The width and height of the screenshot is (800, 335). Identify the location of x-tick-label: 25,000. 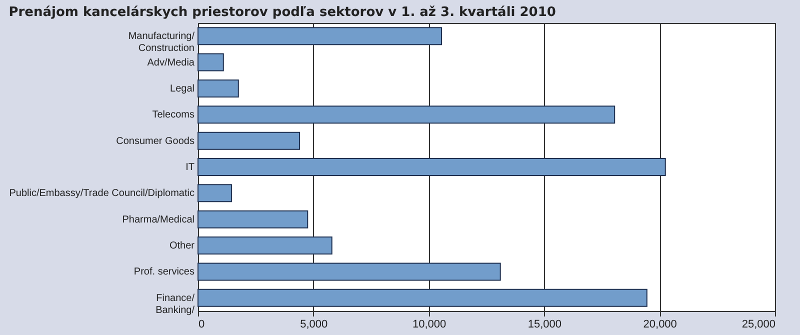
(759, 324).